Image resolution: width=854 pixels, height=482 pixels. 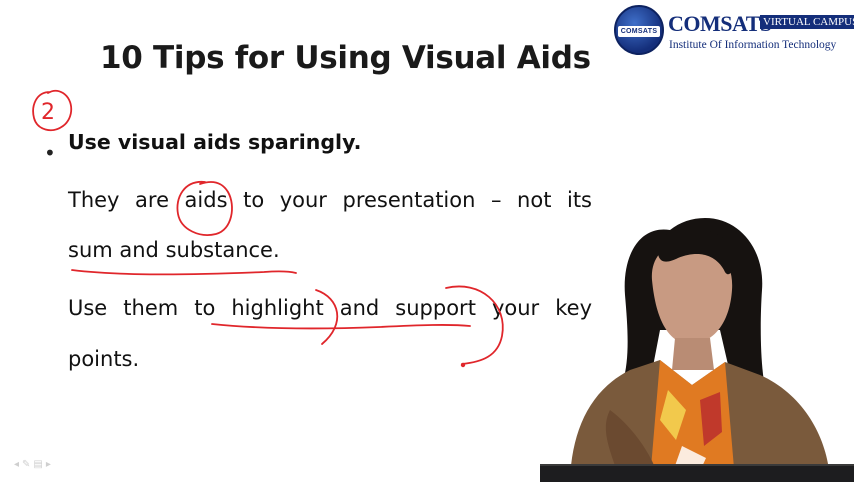 I want to click on tip-number-circle-mark, so click(x=52, y=110).